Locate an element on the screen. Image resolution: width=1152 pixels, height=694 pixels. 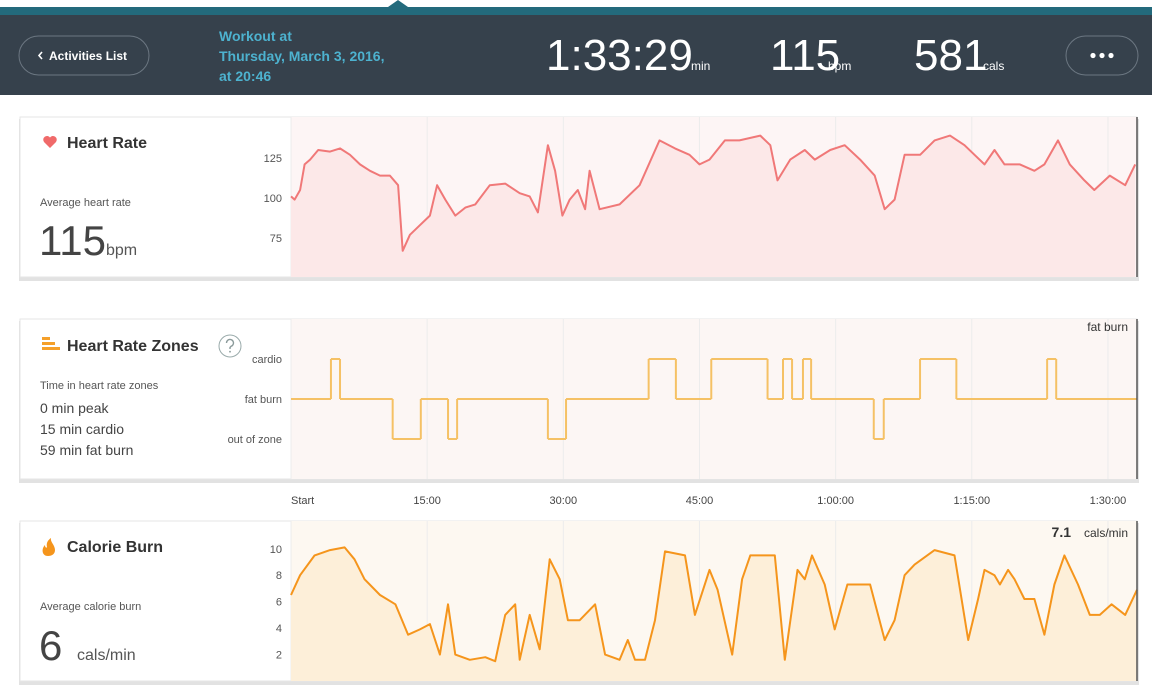
heart-icon is located at coordinates (50, 142).